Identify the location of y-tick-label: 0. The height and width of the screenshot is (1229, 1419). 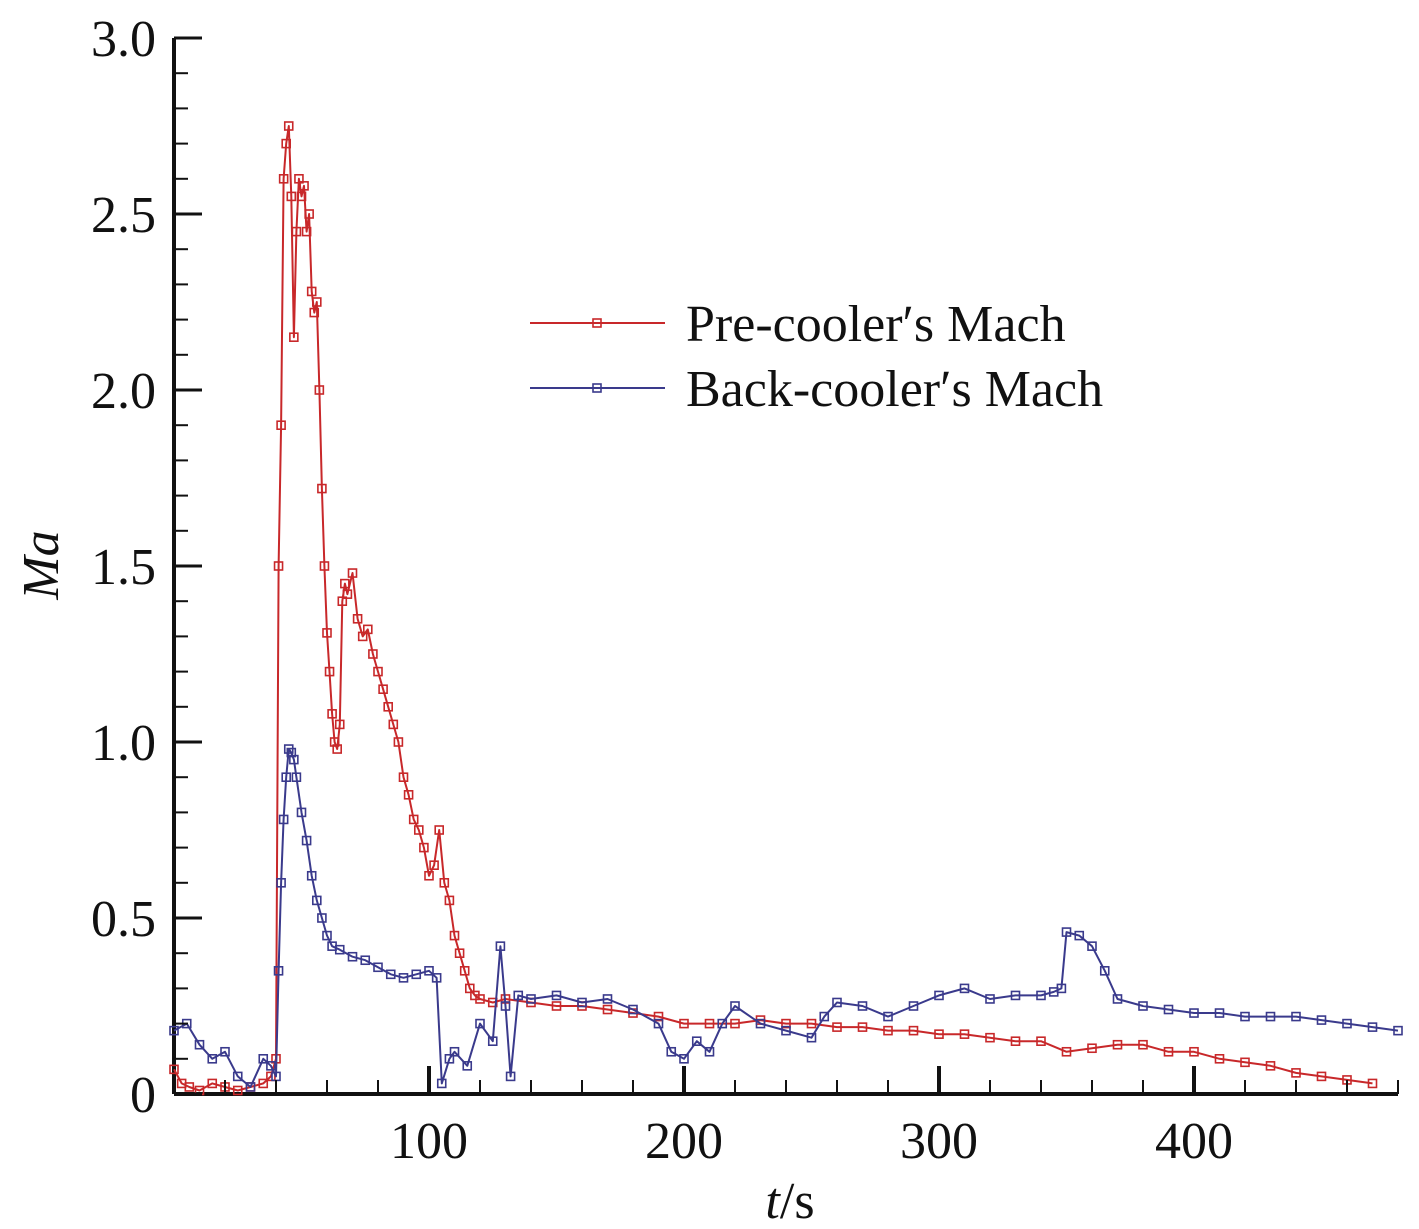
(143, 1095).